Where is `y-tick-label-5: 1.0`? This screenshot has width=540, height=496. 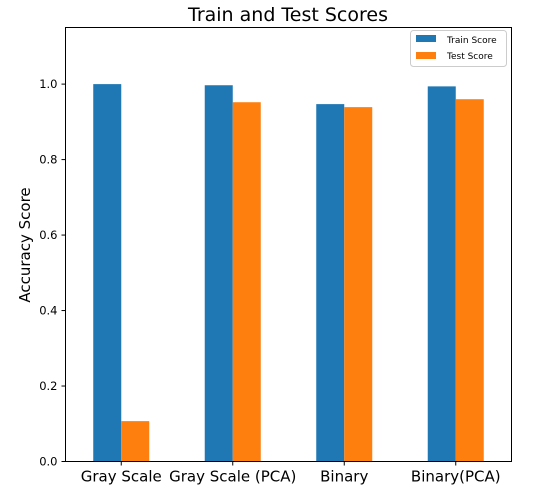
y-tick-label-5: 1.0 is located at coordinates (48, 84).